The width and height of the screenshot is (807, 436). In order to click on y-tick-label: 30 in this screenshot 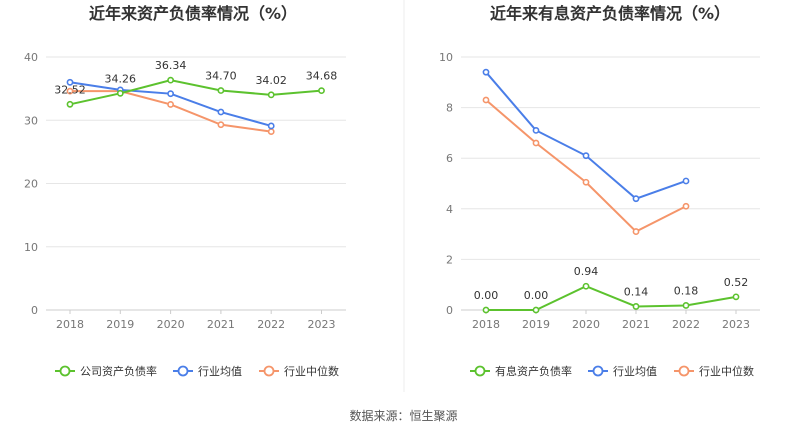, I will do `click(31, 120)`.